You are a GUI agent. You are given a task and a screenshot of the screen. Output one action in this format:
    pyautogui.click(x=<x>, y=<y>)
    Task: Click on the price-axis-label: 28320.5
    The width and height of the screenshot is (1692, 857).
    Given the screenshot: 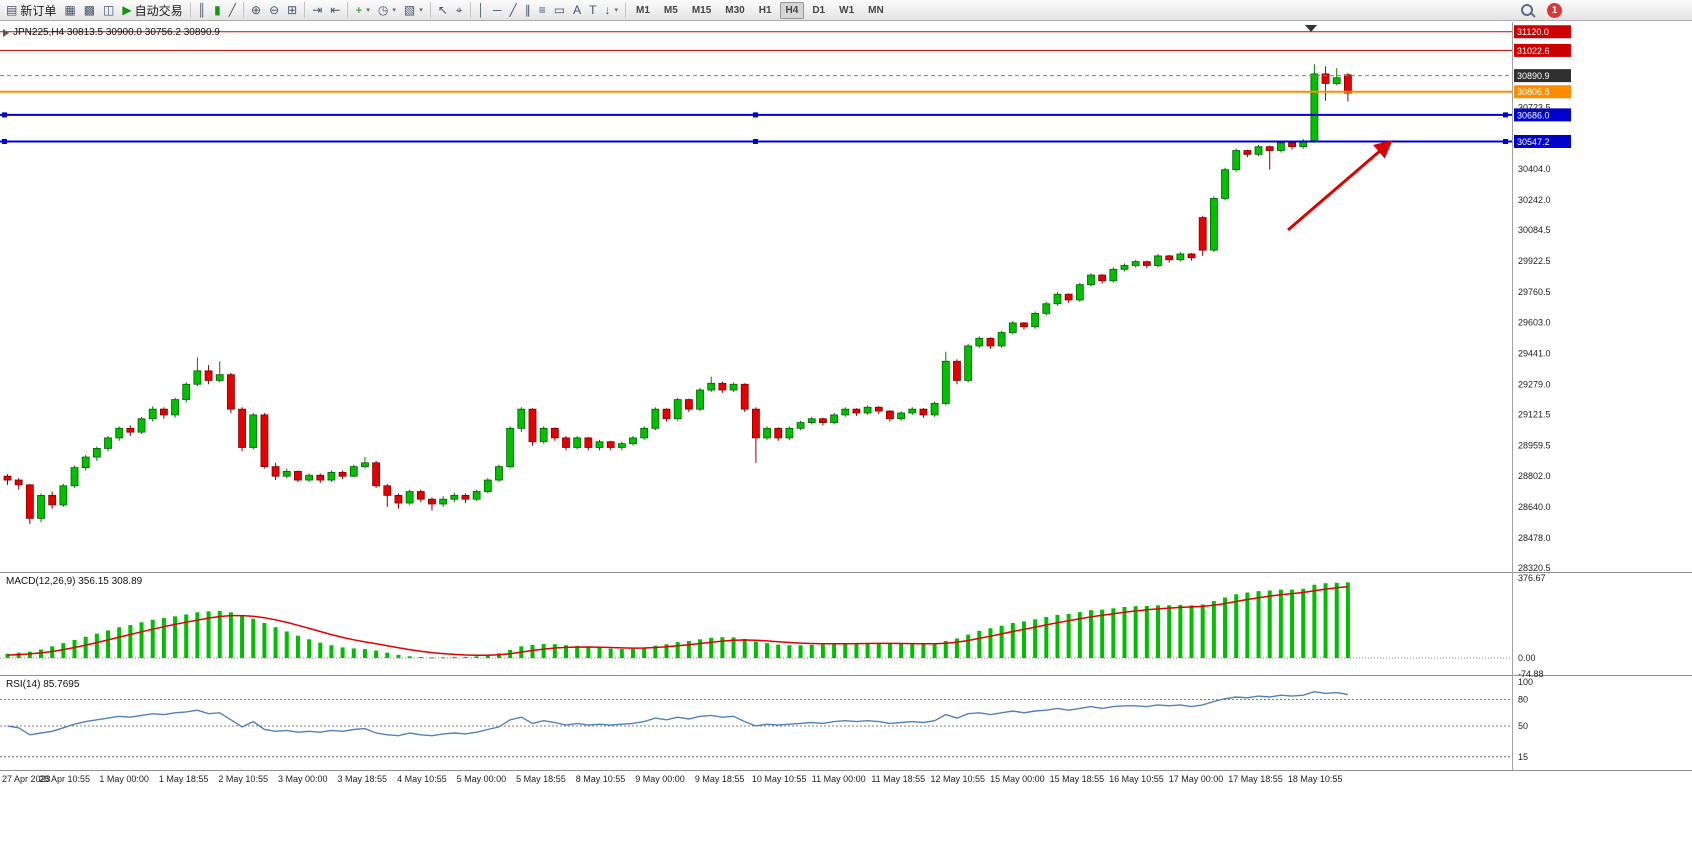 What is the action you would take?
    pyautogui.click(x=1534, y=568)
    